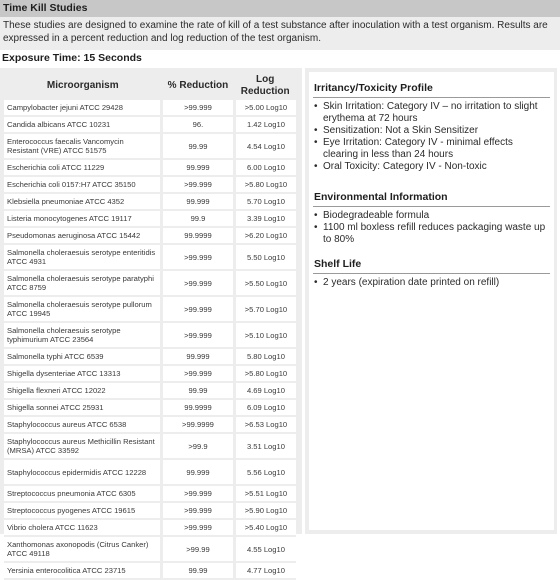 The height and width of the screenshot is (580, 560). I want to click on list-item-text: Oral Toxicity: Category IV - Non-toxic, so click(405, 166).